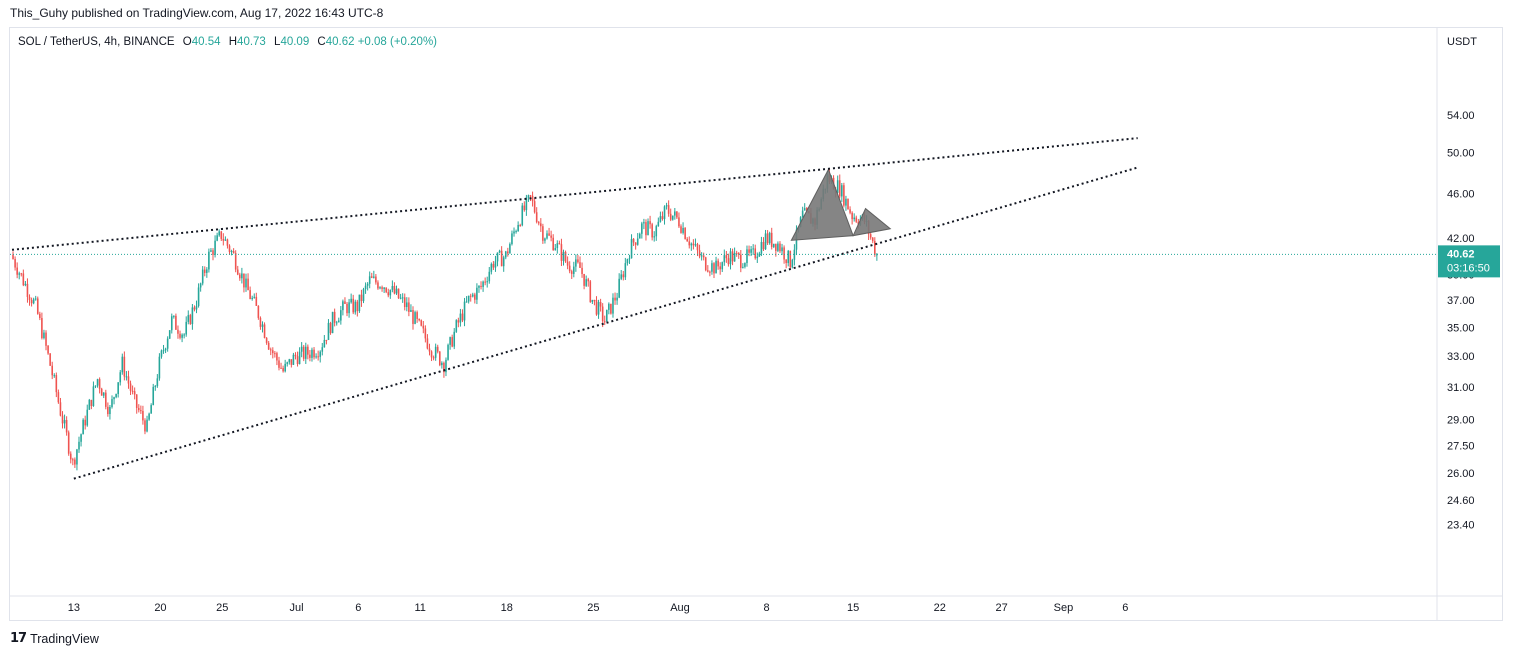 The image size is (1514, 657). Describe the element at coordinates (206, 42) in the screenshot. I see `open-value: 40.54` at that location.